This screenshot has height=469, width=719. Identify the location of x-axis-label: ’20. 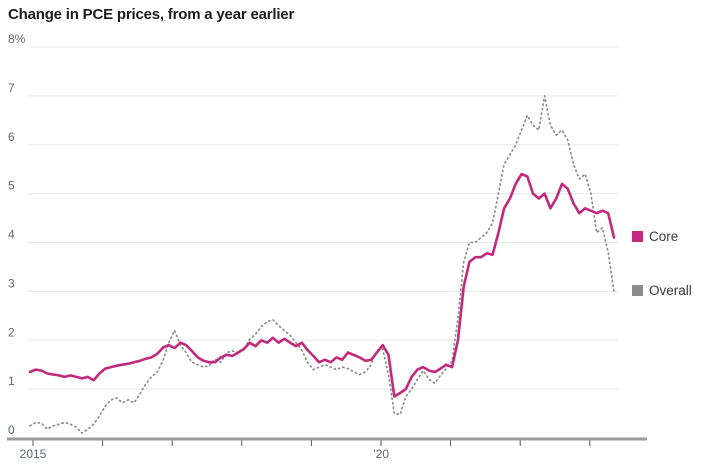
(381, 454).